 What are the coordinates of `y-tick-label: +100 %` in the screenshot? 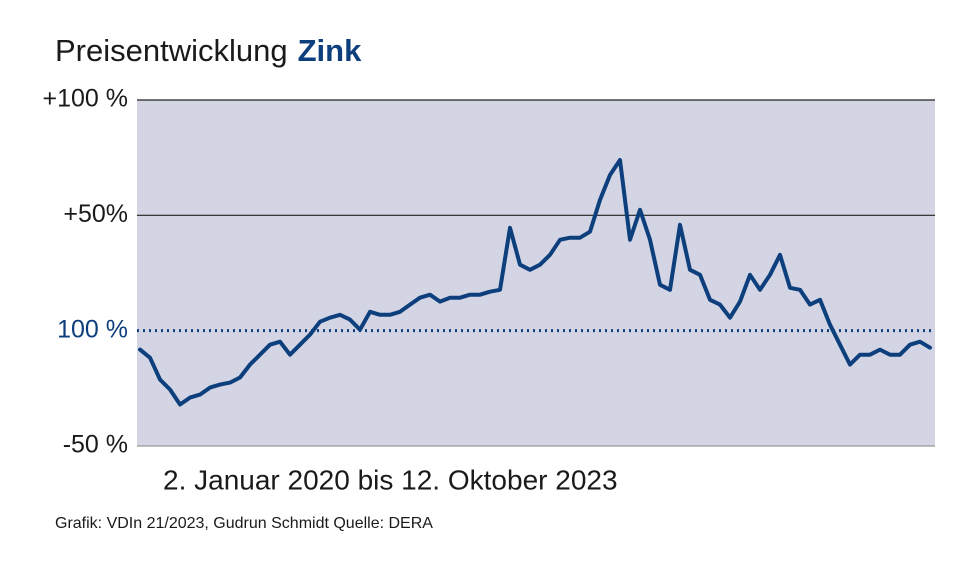 It's located at (86, 99).